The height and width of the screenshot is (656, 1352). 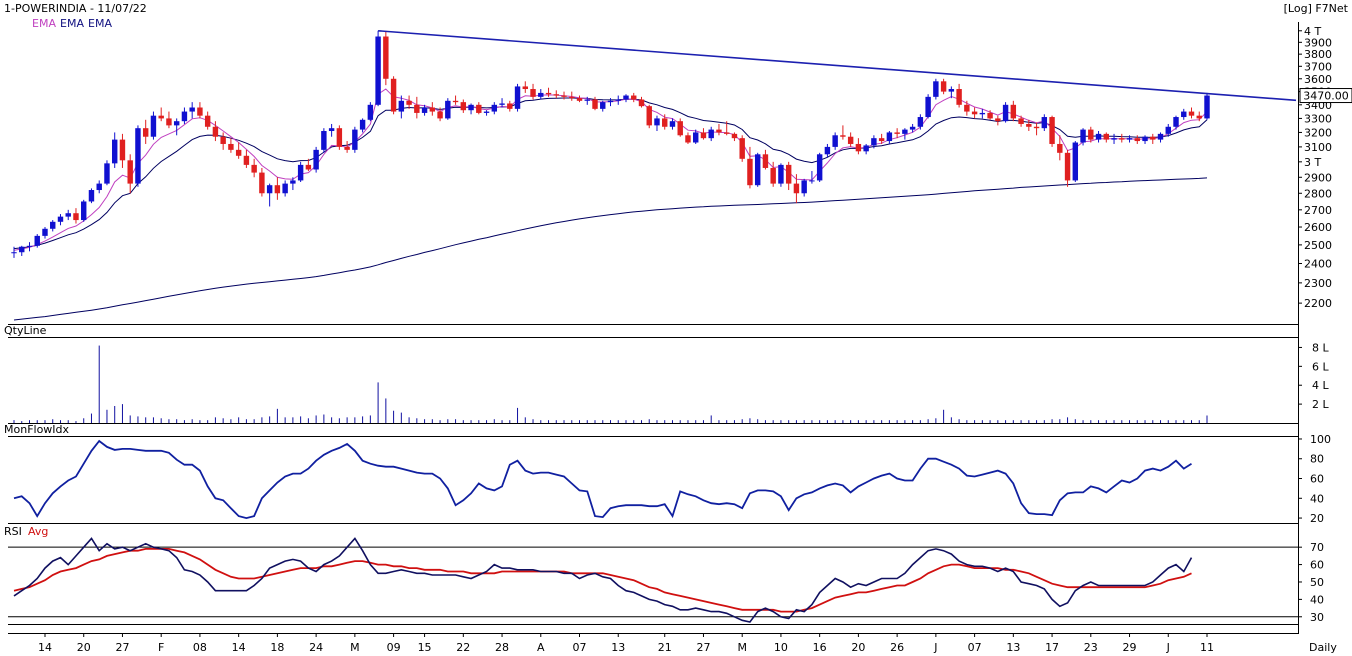 What do you see at coordinates (1318, 118) in the screenshot?
I see `price-axis-tick-label: 3300` at bounding box center [1318, 118].